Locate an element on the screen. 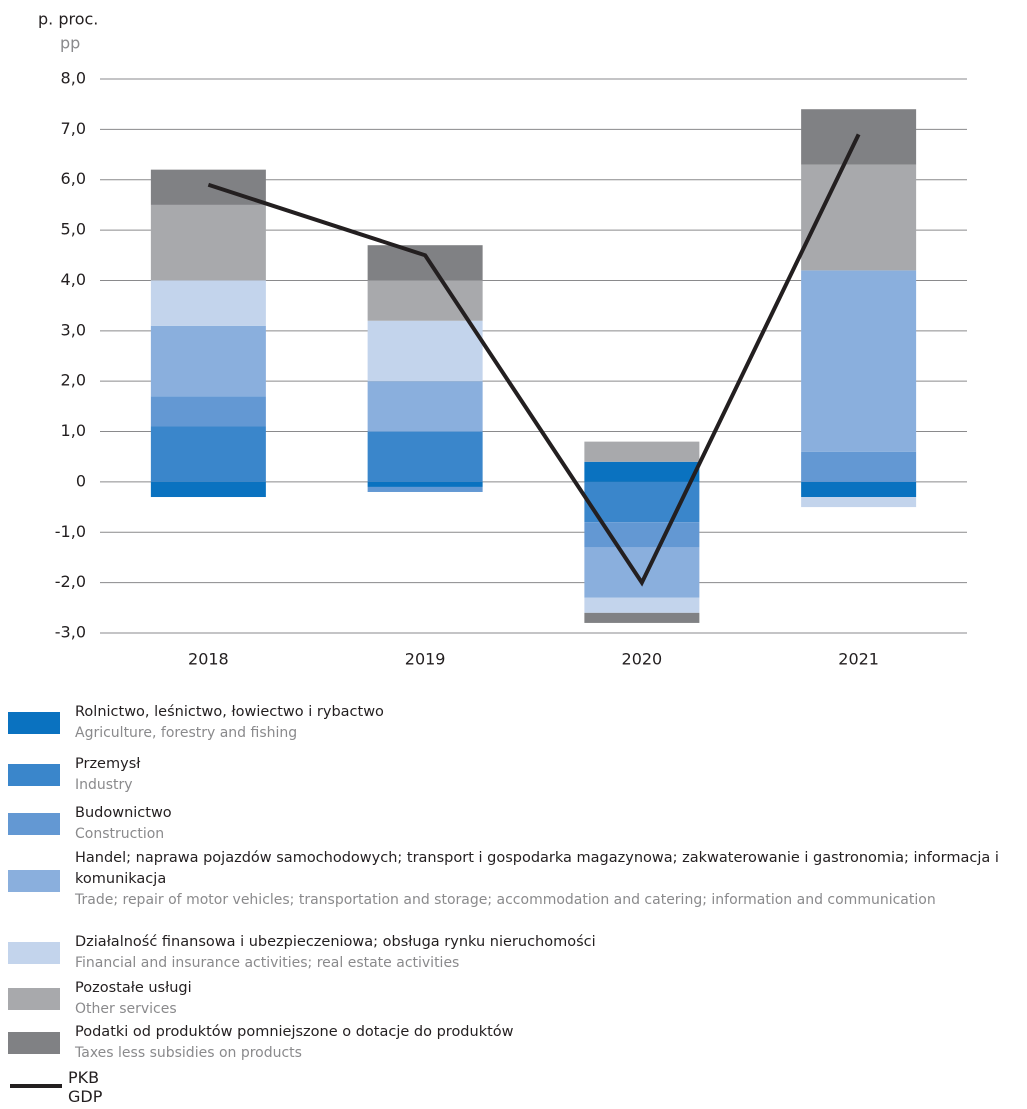  legend-name-en: GDP is located at coordinates (85, 1096).